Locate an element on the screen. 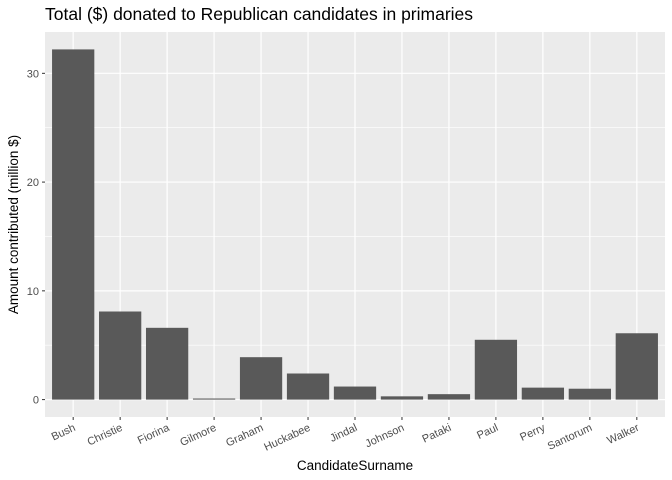  y-axis-title: Amount contributed (million $) is located at coordinates (13, 224).